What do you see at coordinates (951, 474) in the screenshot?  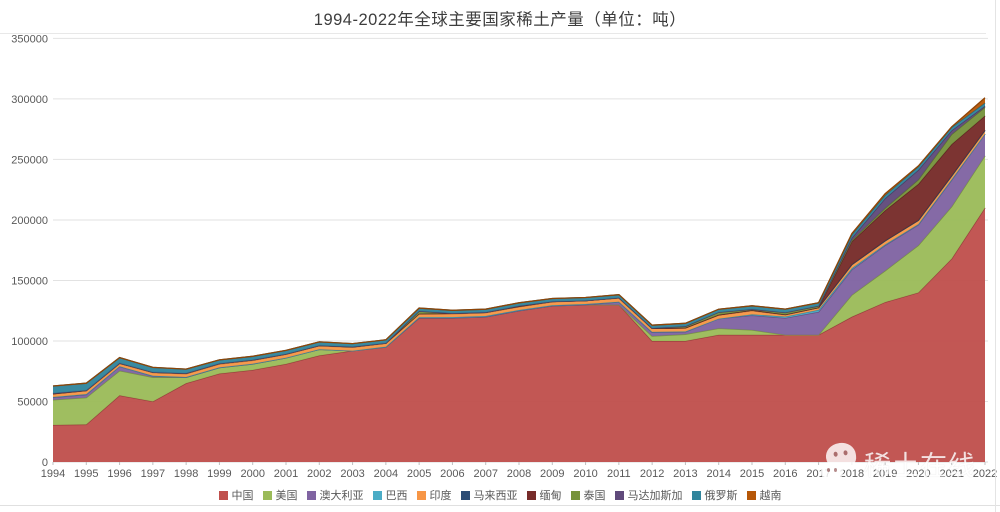 I see `x-axis-label: 2021` at bounding box center [951, 474].